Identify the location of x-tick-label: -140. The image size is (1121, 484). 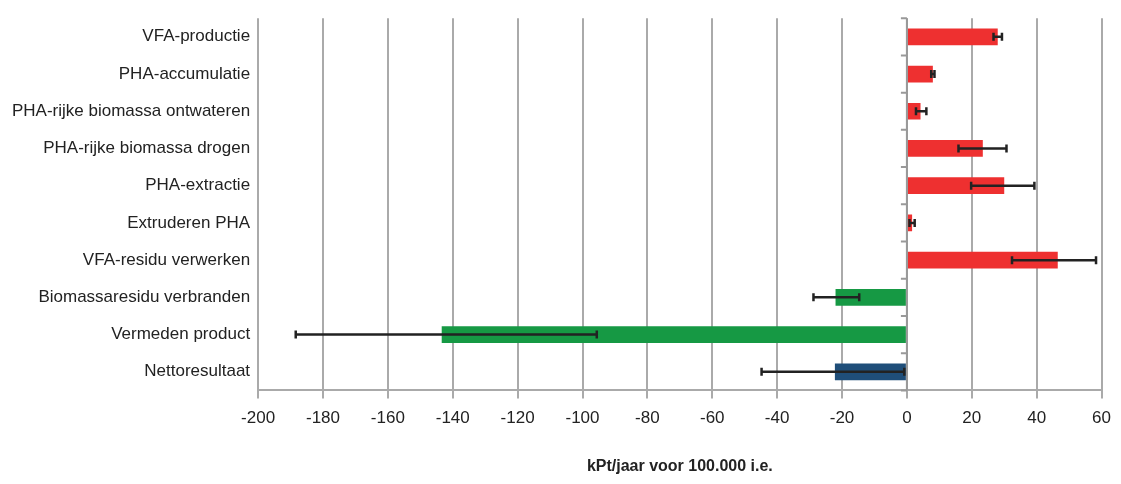
(452, 418).